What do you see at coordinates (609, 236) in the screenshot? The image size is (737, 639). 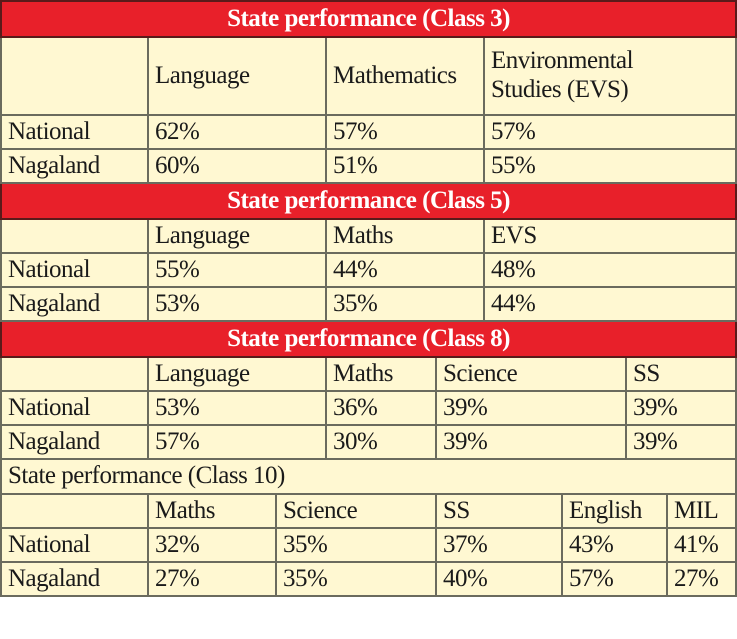 I see `col-header-evs: EVS` at bounding box center [609, 236].